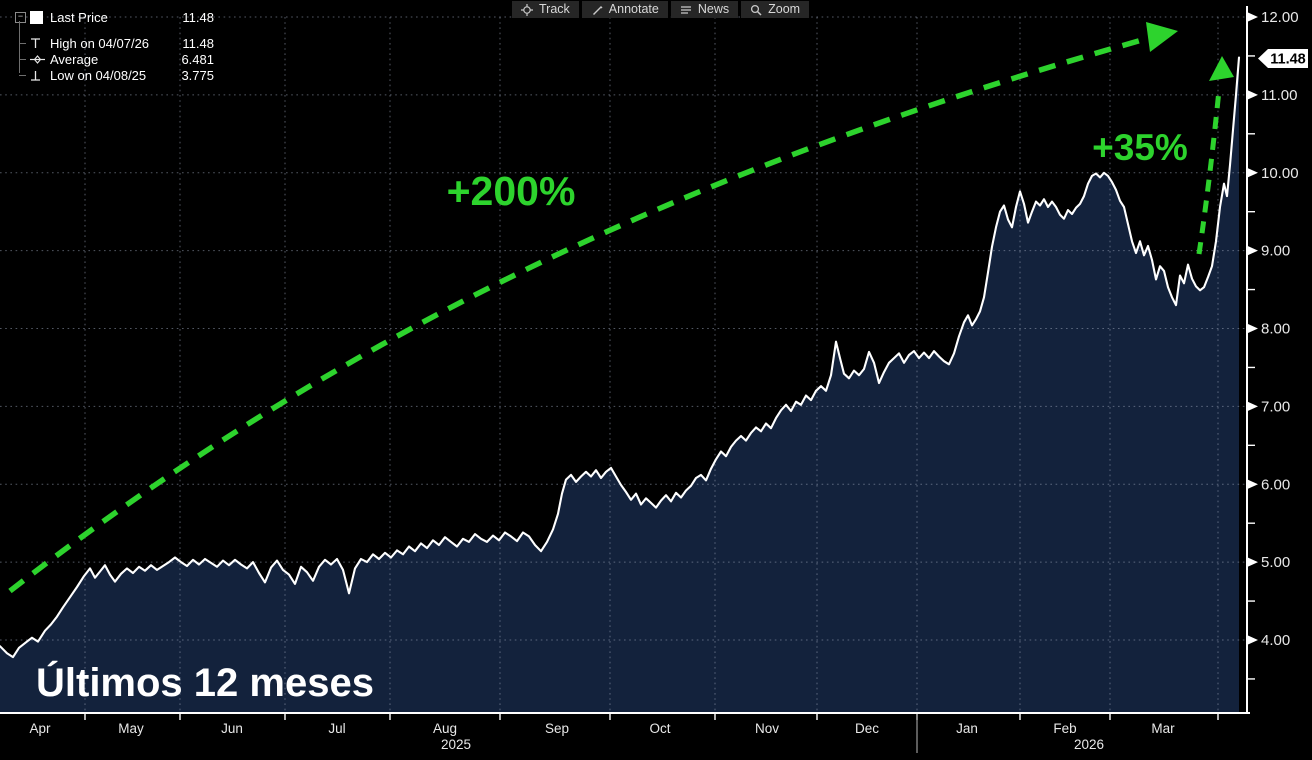 The image size is (1312, 760). What do you see at coordinates (767, 728) in the screenshot?
I see `x-month-label: Nov` at bounding box center [767, 728].